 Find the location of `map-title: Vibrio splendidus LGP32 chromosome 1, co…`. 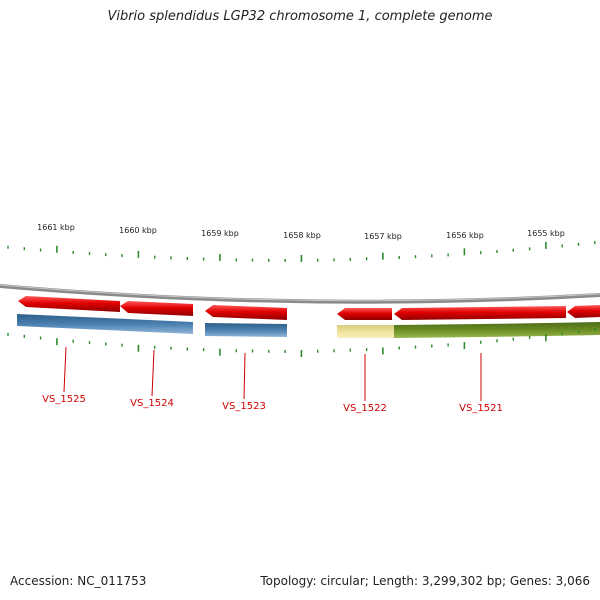

map-title: Vibrio splendidus LGP32 chromosome 1, co… is located at coordinates (300, 16).